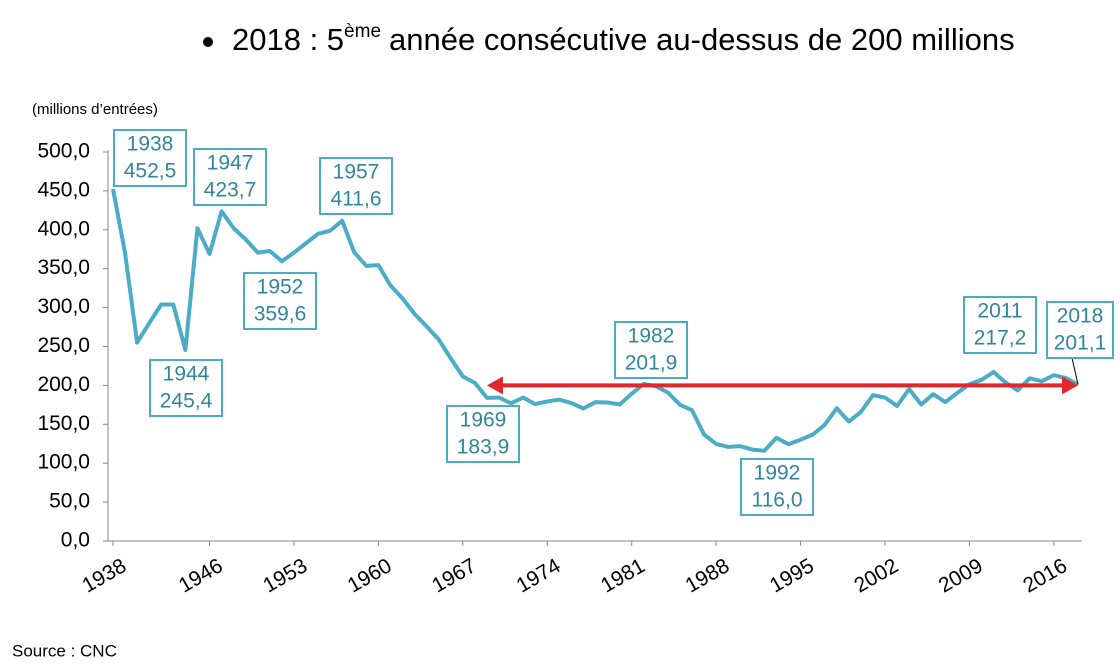 Image resolution: width=1120 pixels, height=667 pixels. I want to click on annotation-year: 1944, so click(186, 374).